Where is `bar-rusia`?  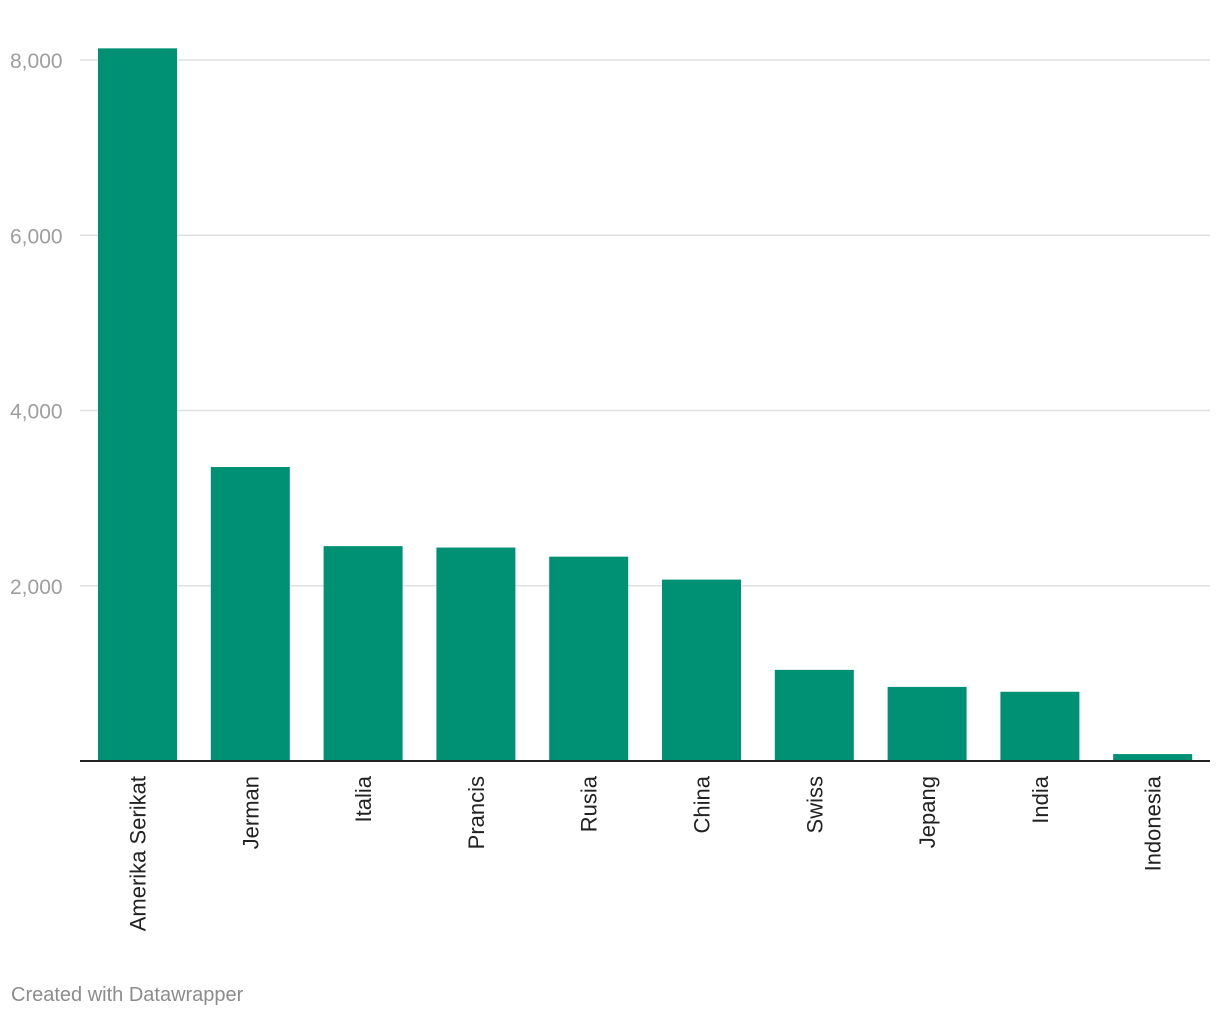 bar-rusia is located at coordinates (589, 658).